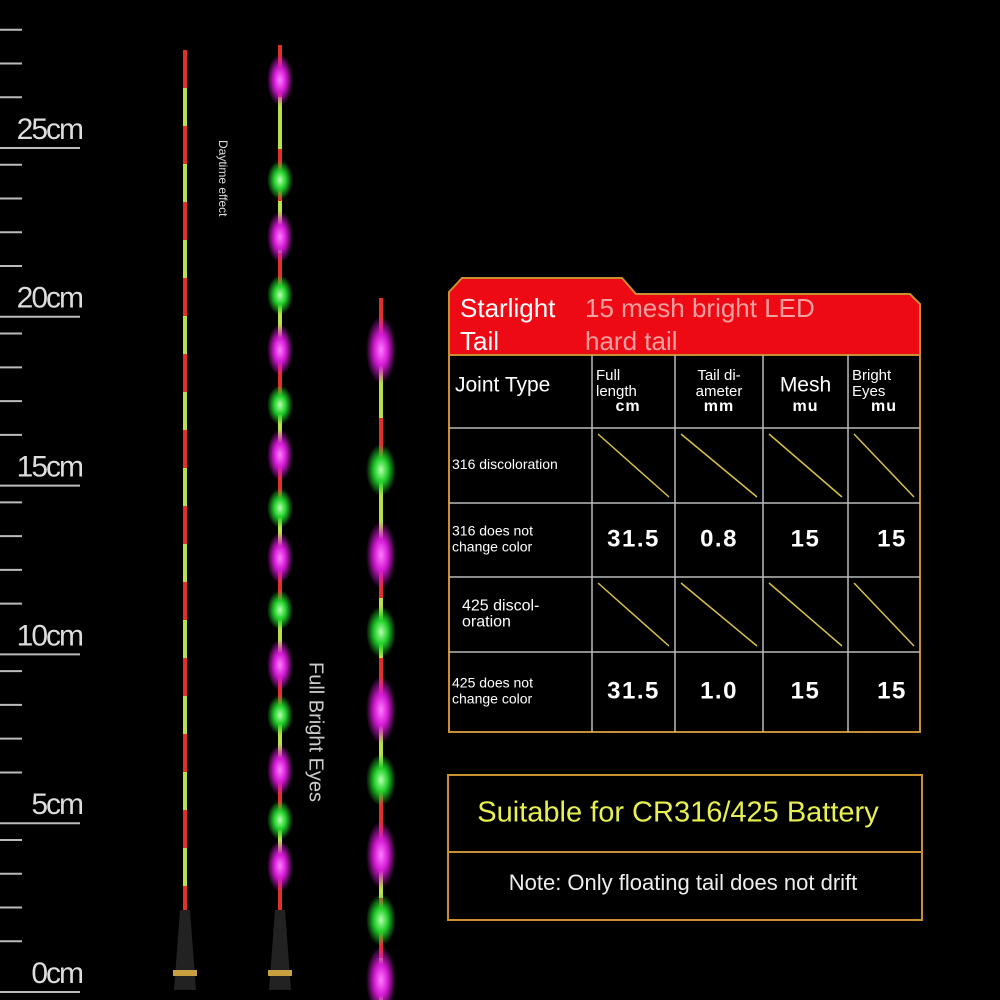 This screenshot has width=1000, height=1000. Describe the element at coordinates (57, 804) in the screenshot. I see `ruler-label: 5cm` at that location.